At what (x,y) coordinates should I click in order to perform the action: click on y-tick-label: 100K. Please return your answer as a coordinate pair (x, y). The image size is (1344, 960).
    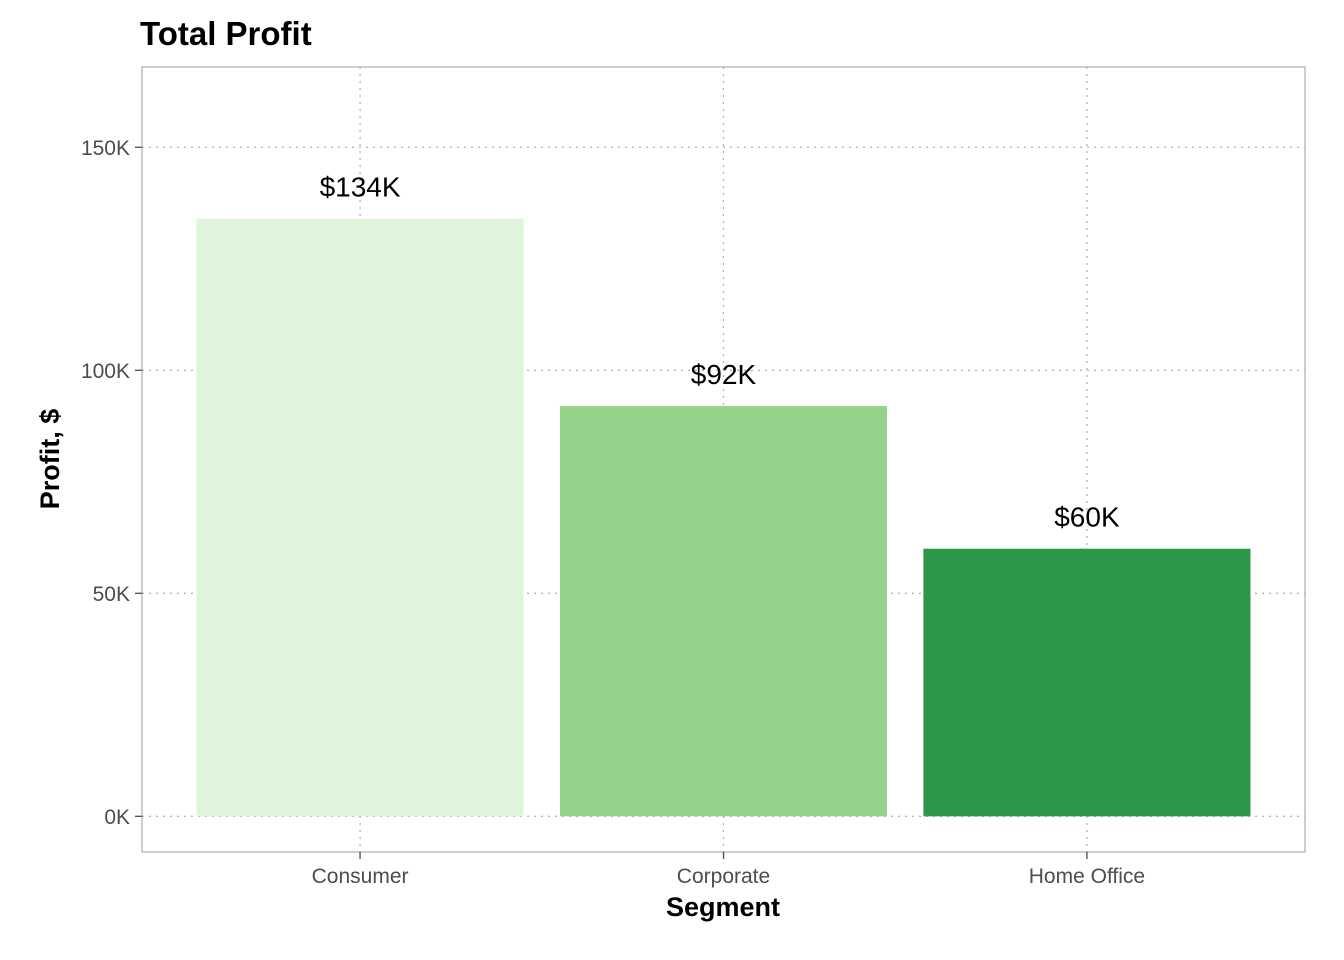
    Looking at the image, I should click on (105, 371).